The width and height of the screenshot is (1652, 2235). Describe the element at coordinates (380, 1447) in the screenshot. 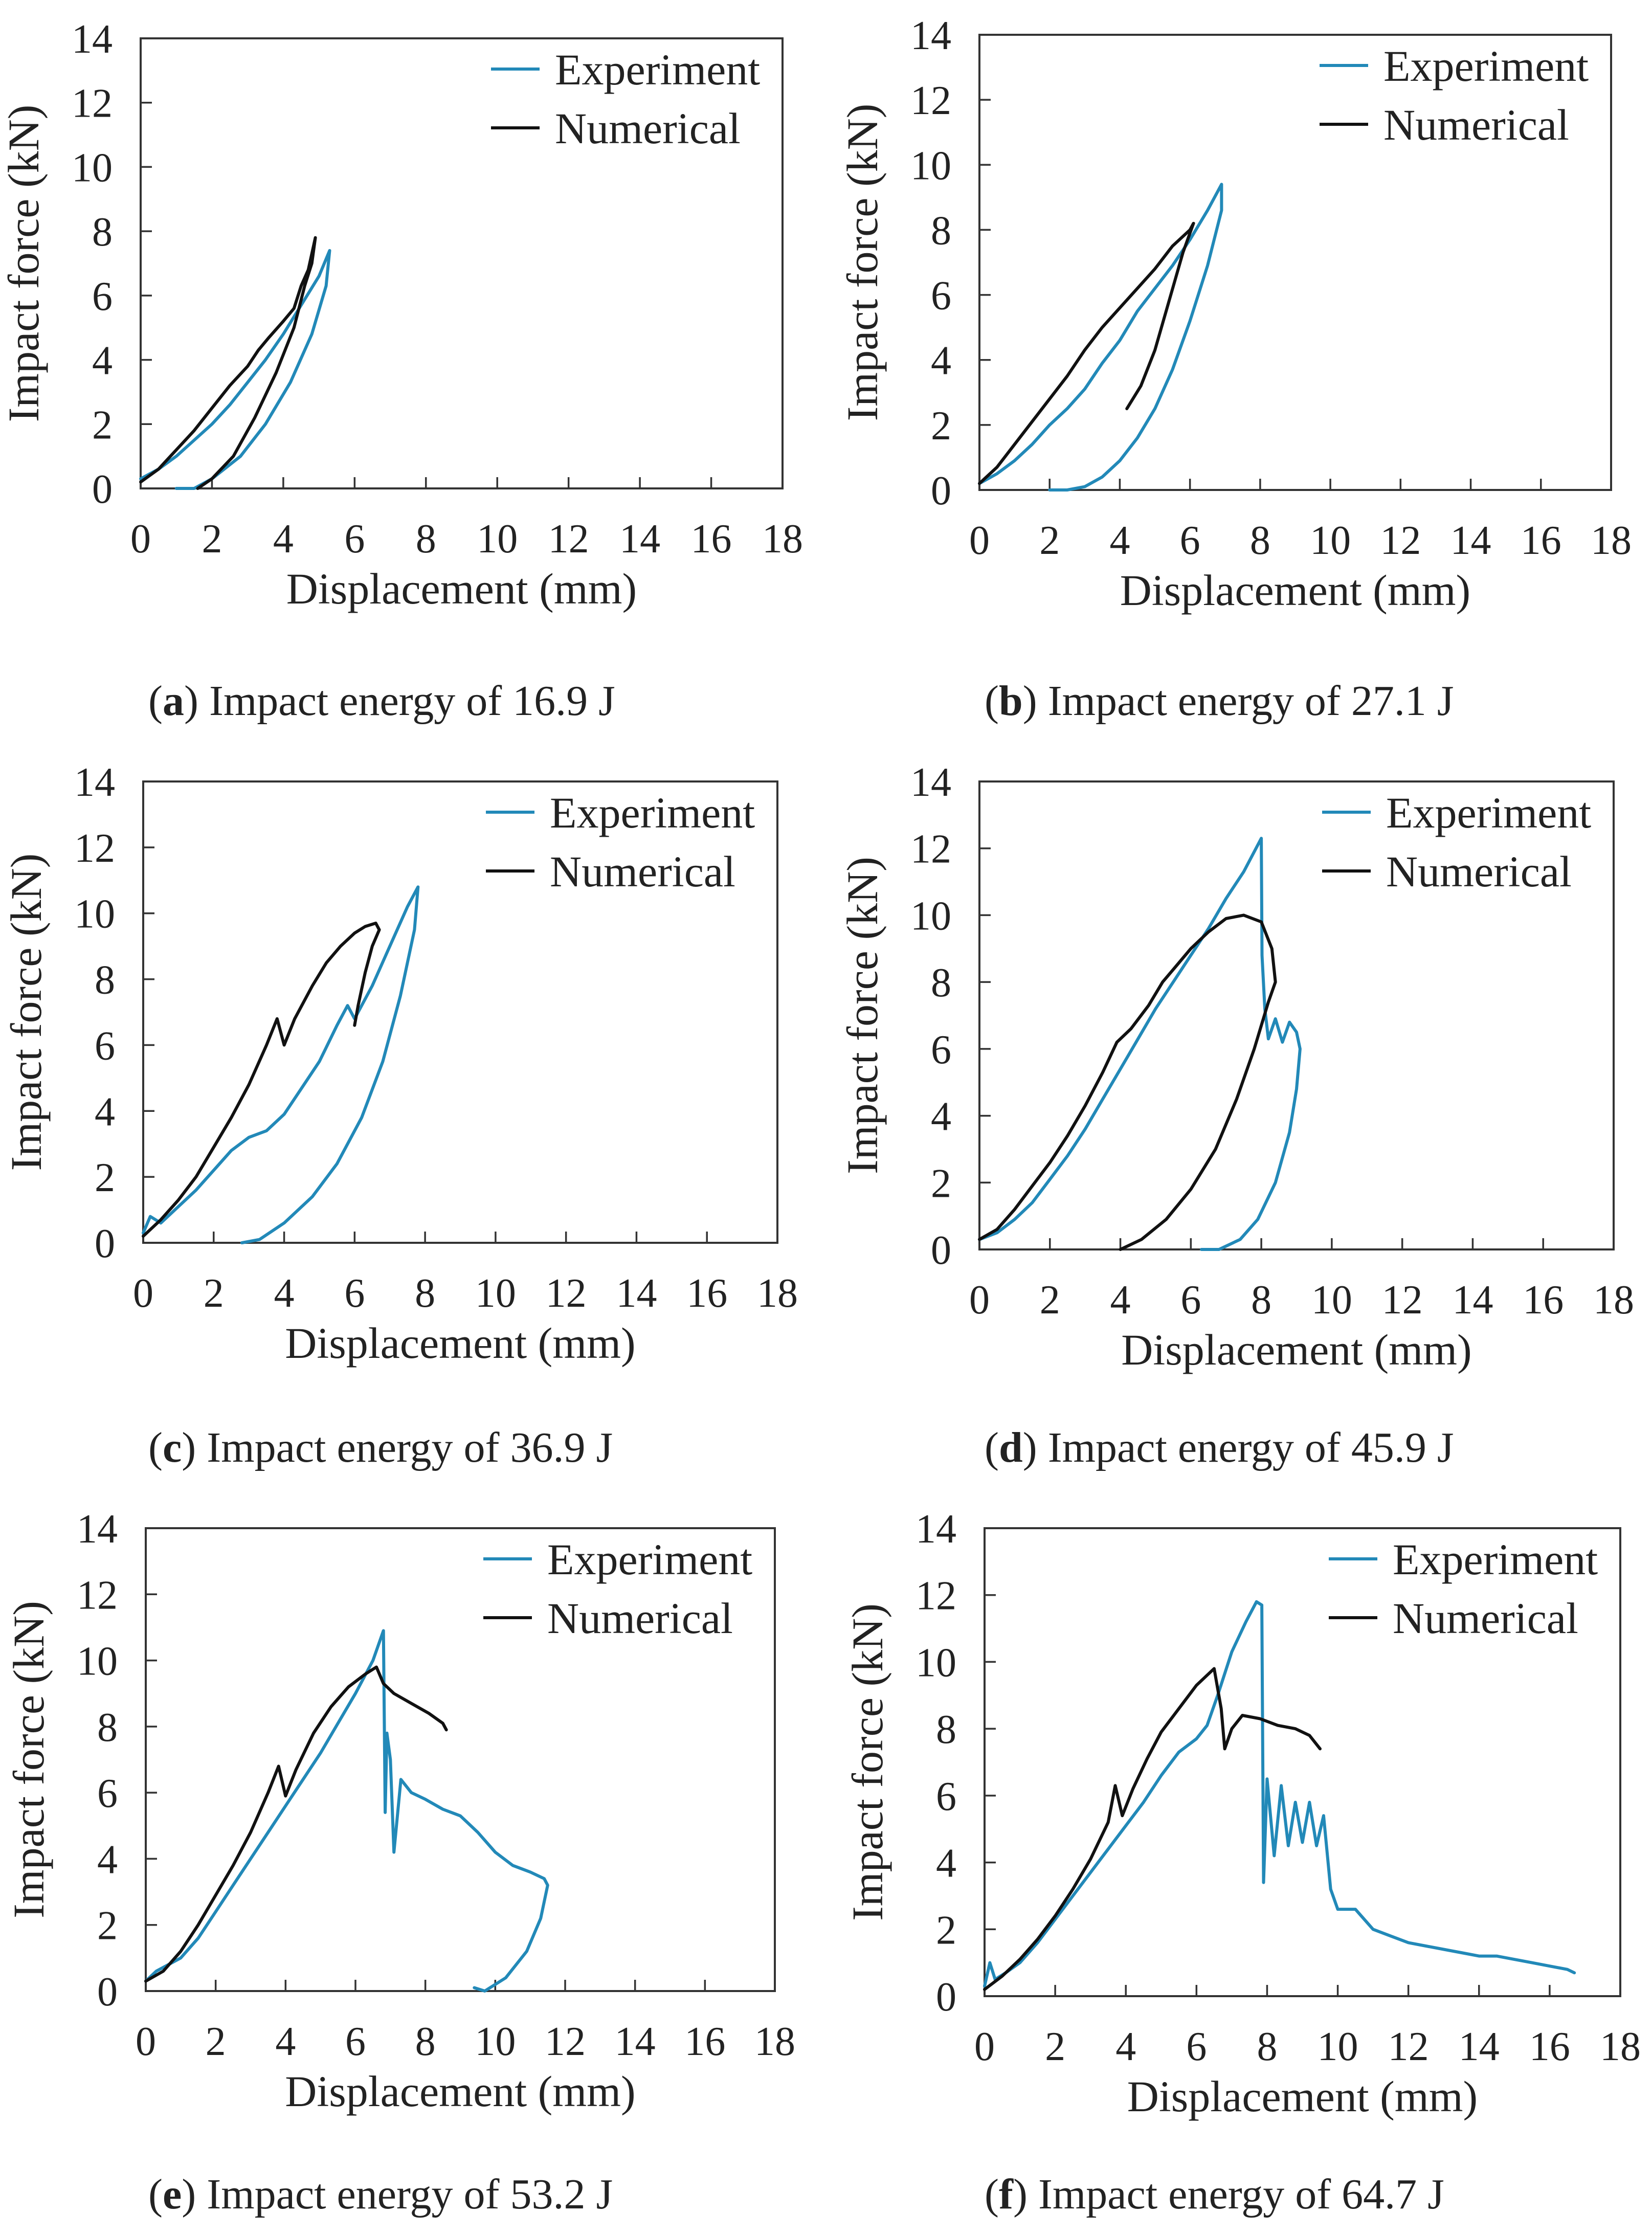

I see `panel-caption: (c) Impact energy of 36.9 J` at that location.